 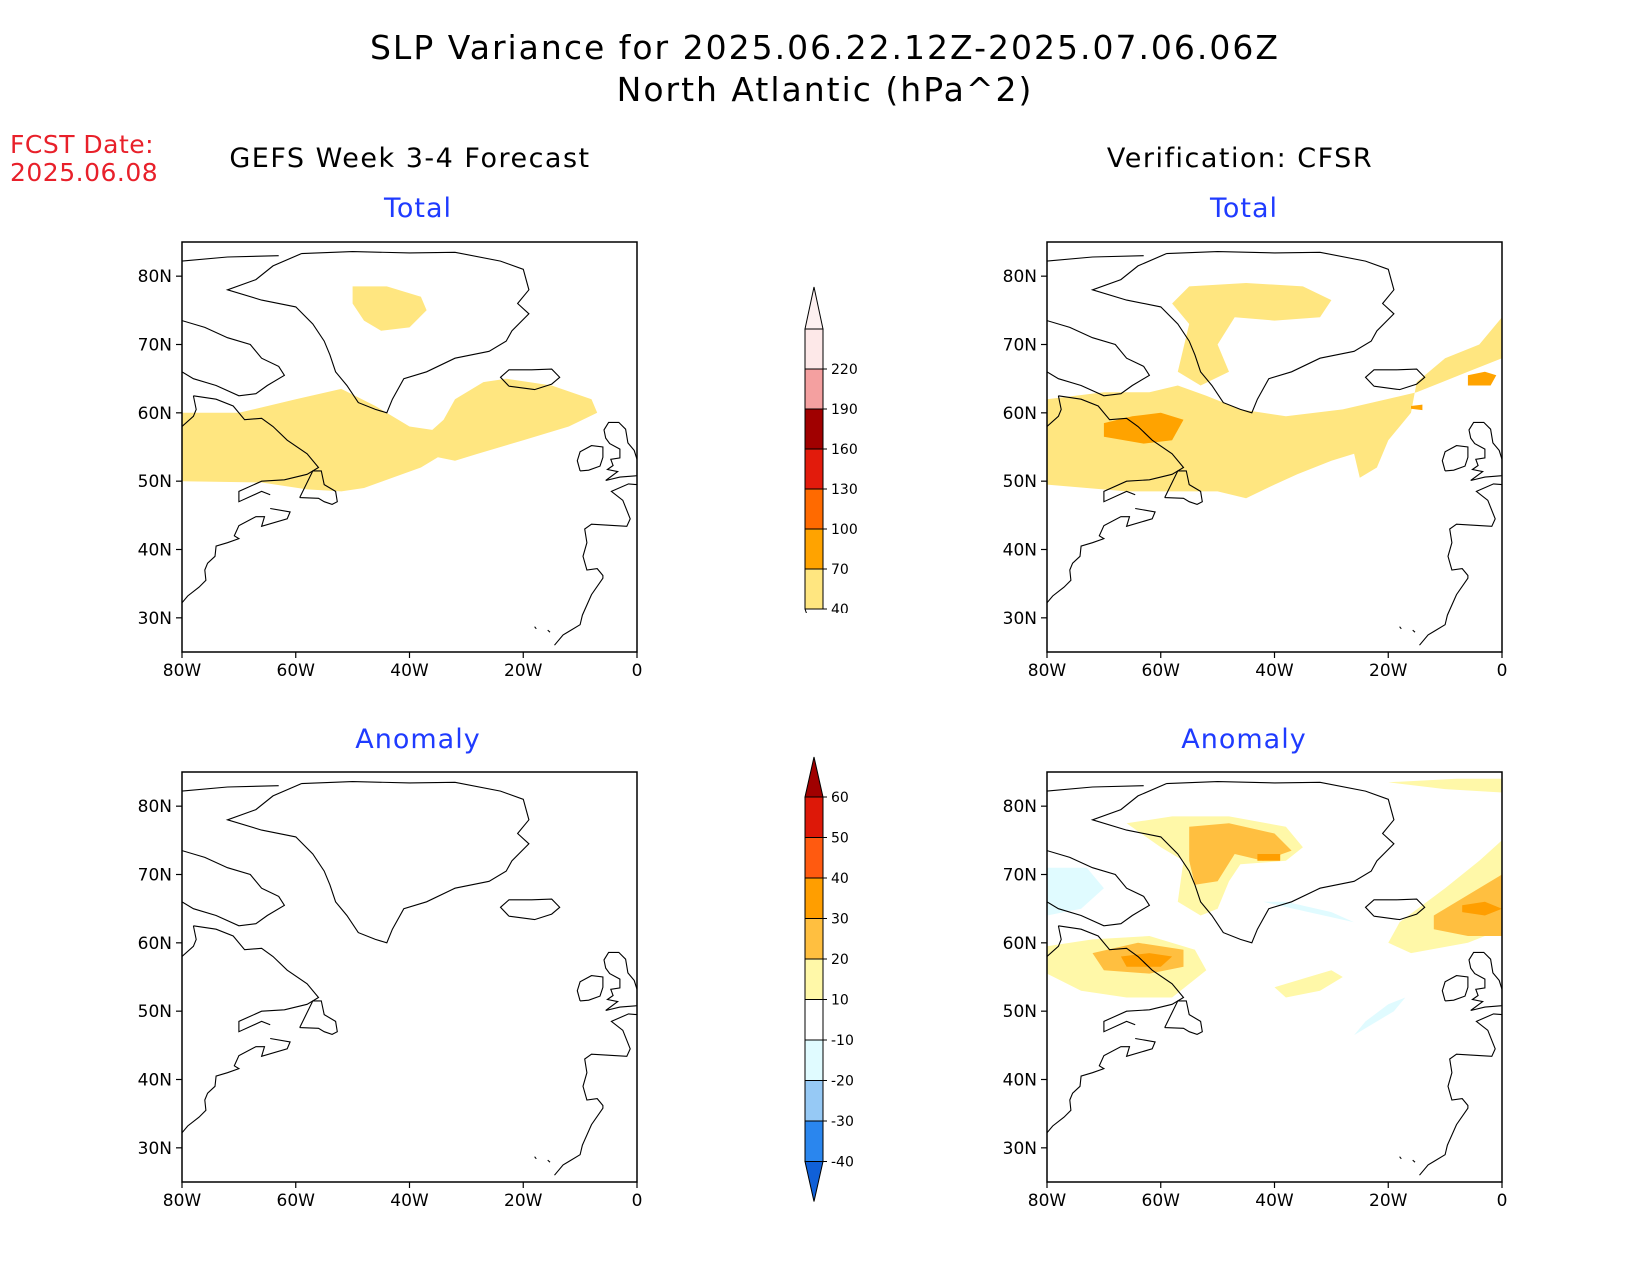 What do you see at coordinates (825, 89) in the screenshot?
I see `main-subtitle: North Atlantic (hPa^2)` at bounding box center [825, 89].